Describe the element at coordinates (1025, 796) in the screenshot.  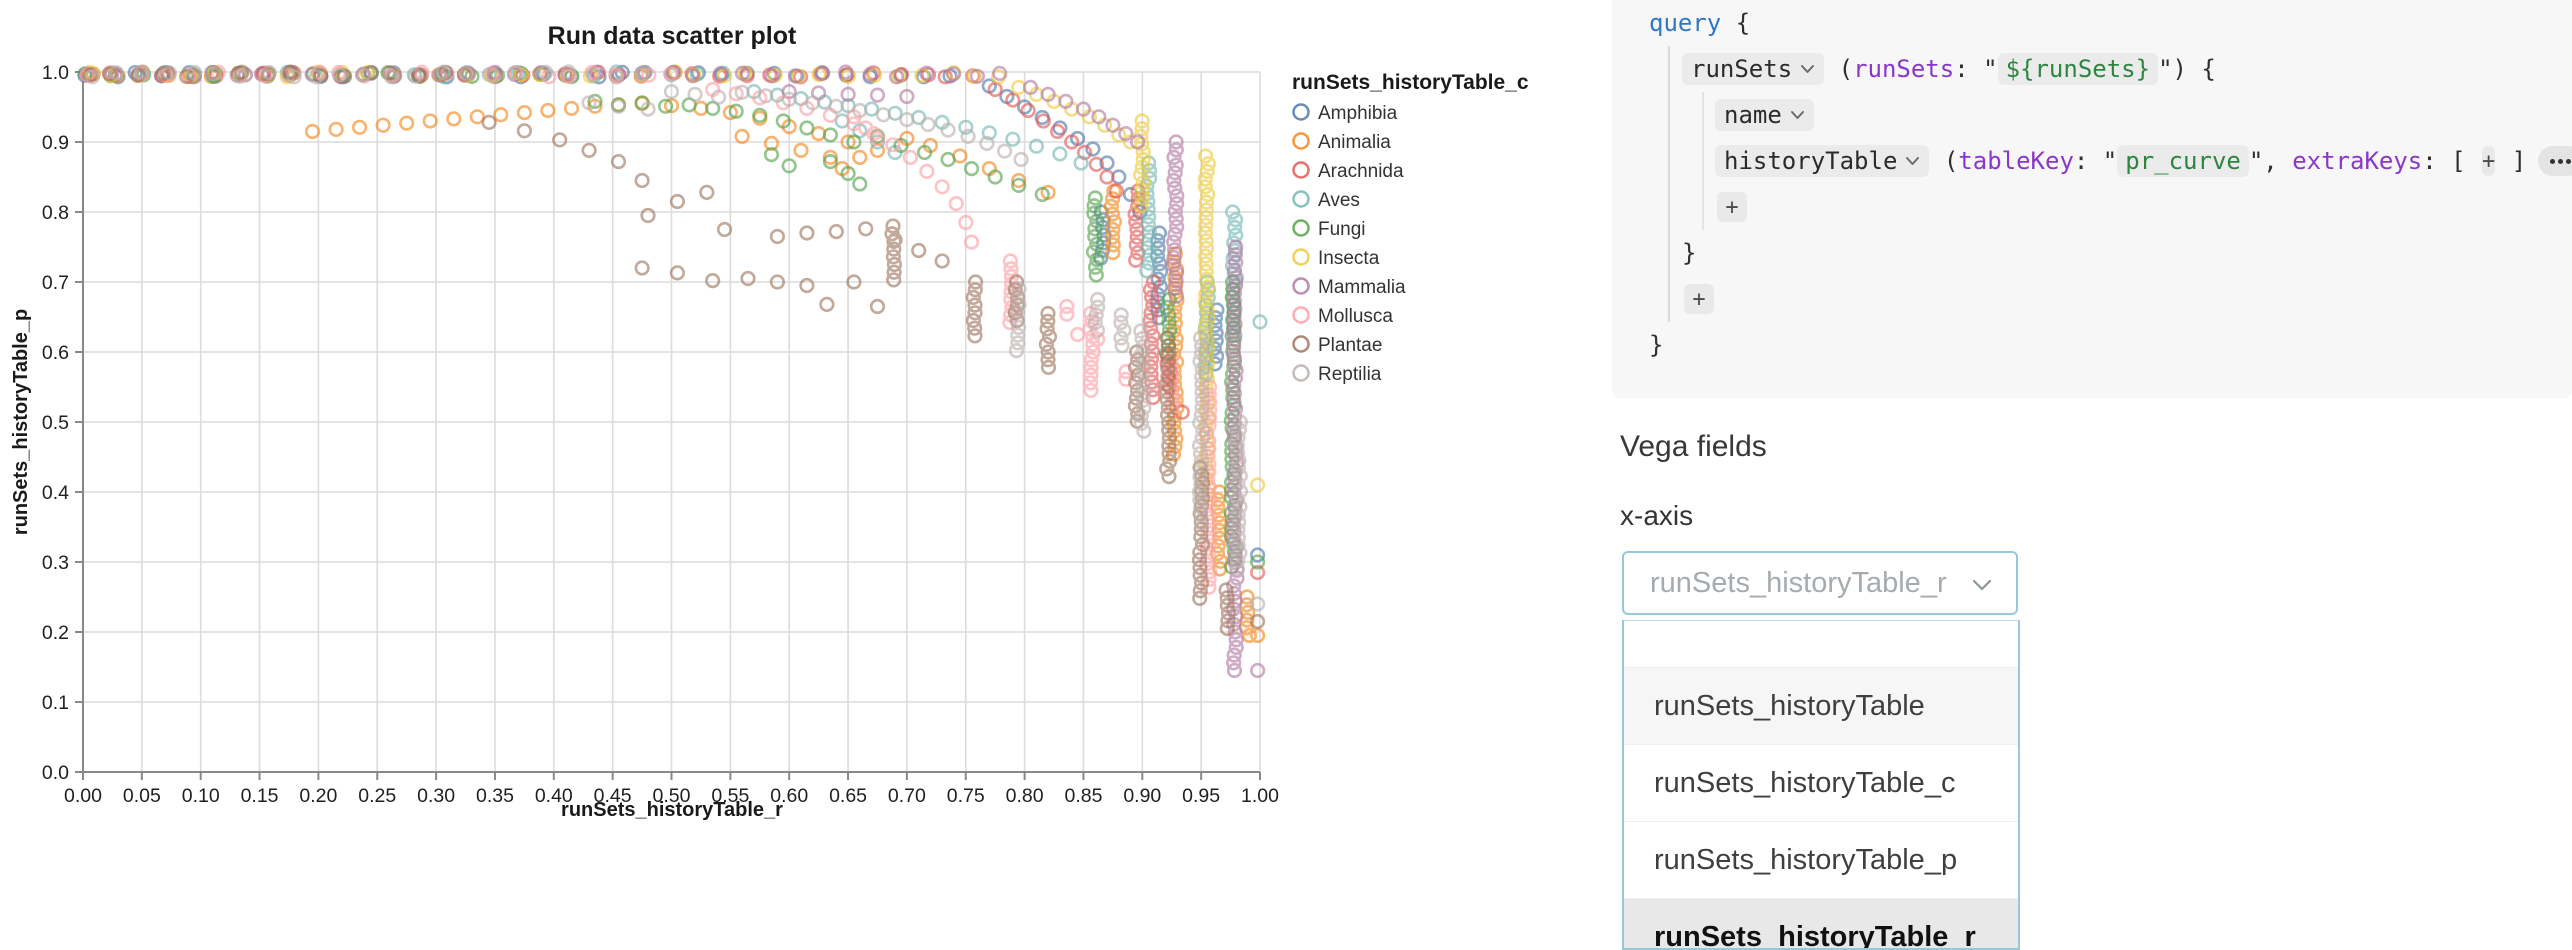
I see `svg-text: 0.80` at that location.